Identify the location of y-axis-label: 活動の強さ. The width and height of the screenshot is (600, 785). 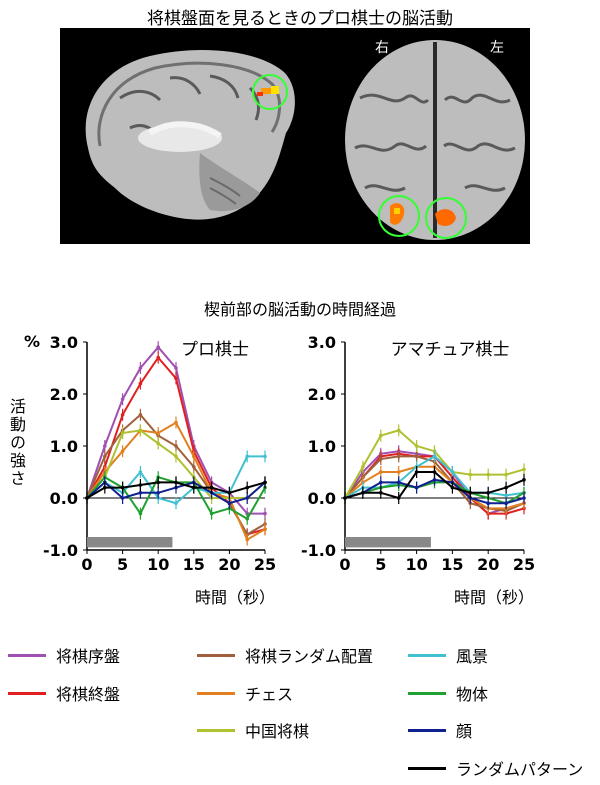
(16, 443).